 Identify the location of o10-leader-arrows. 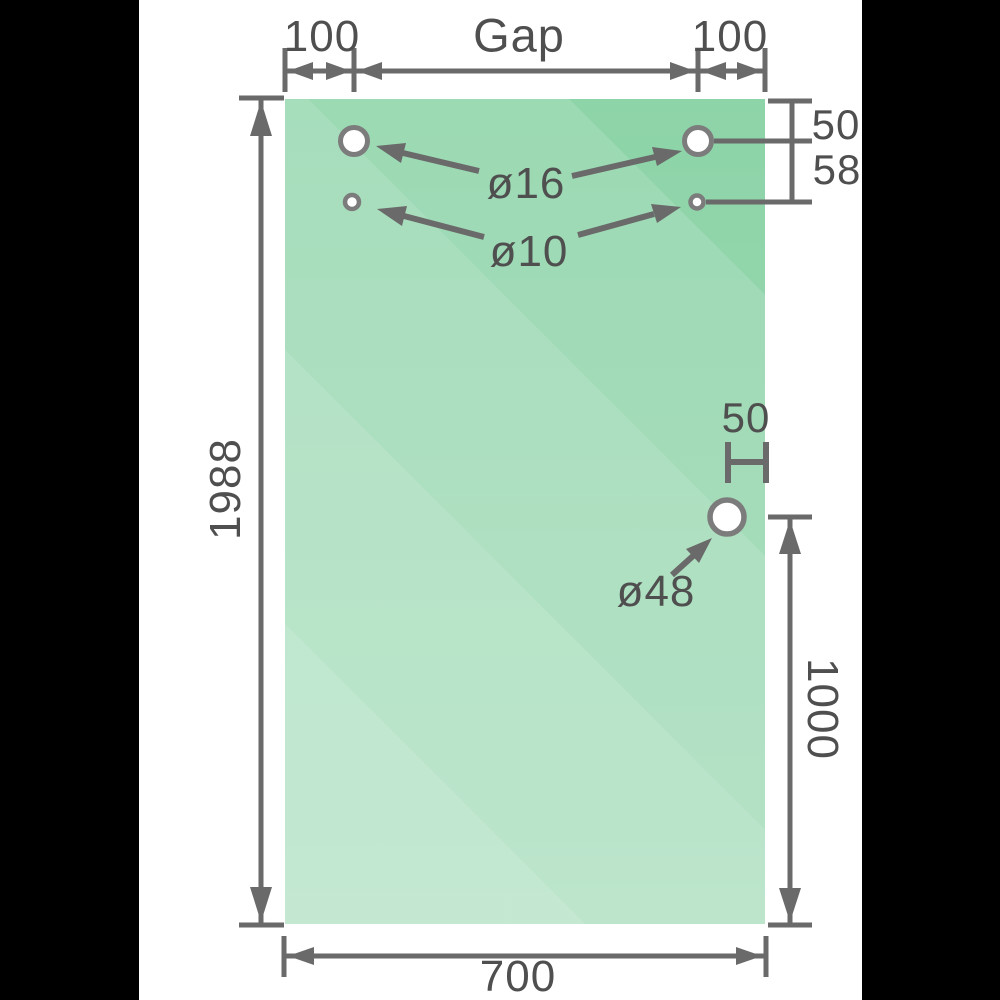
(529, 222).